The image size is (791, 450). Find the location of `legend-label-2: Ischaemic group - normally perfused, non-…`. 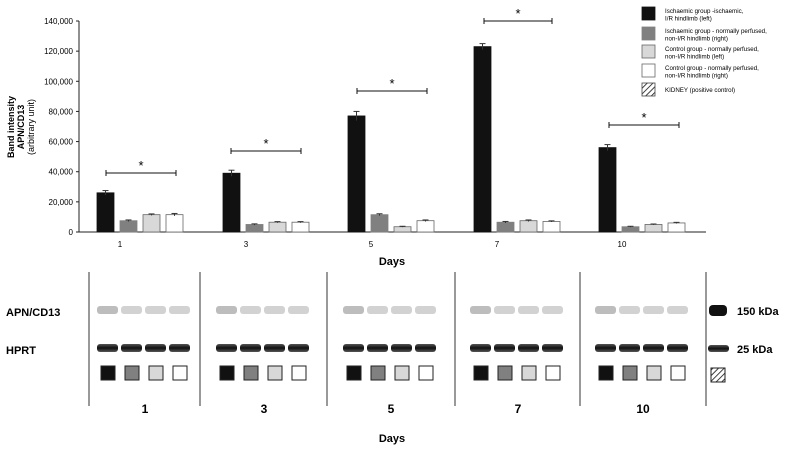

legend-label-2: Ischaemic group - normally perfused, non-… is located at coordinates (716, 35).